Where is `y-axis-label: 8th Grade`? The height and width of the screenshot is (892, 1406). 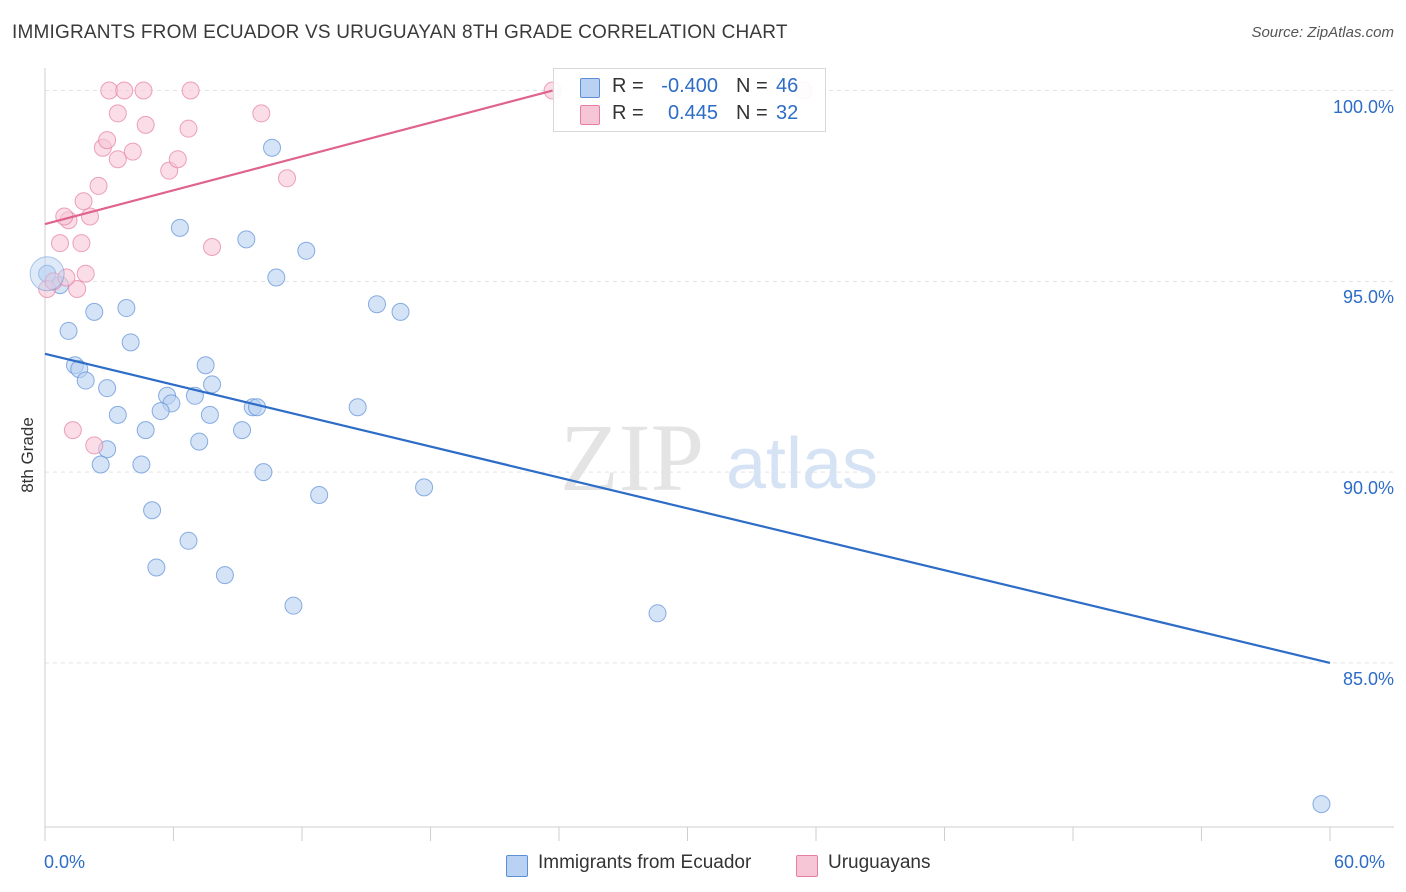
y-axis-label: 8th Grade is located at coordinates (27, 455).